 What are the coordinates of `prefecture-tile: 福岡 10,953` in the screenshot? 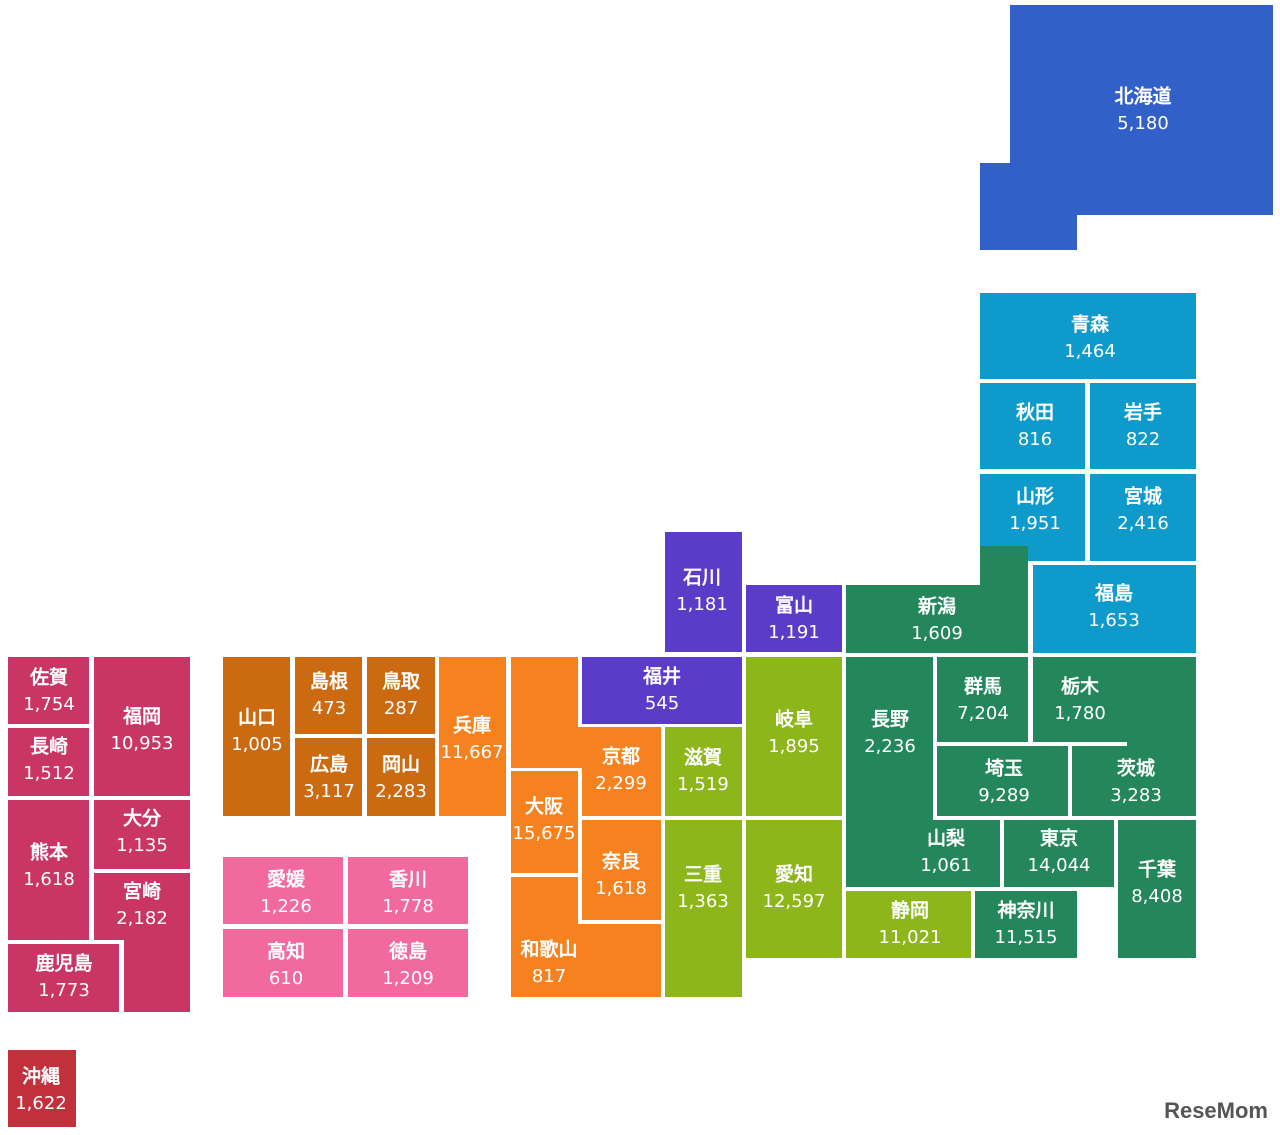 It's located at (142, 726).